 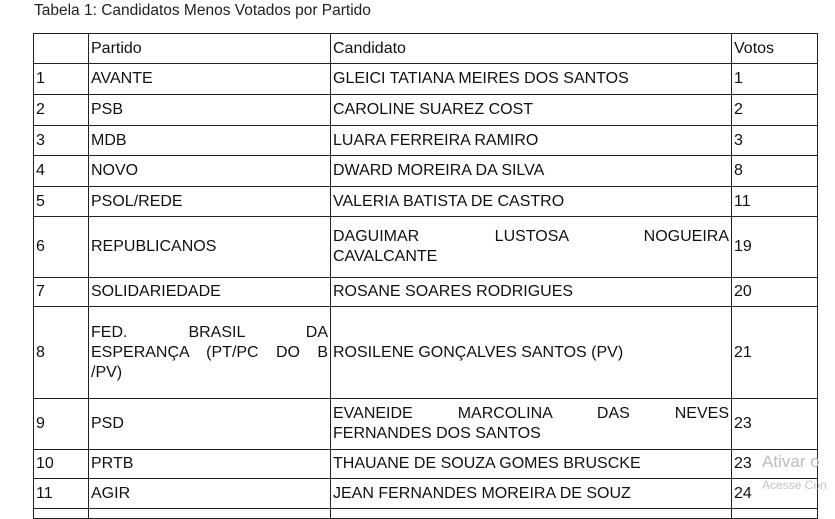 I want to click on partido-line: MDB, so click(x=109, y=140).